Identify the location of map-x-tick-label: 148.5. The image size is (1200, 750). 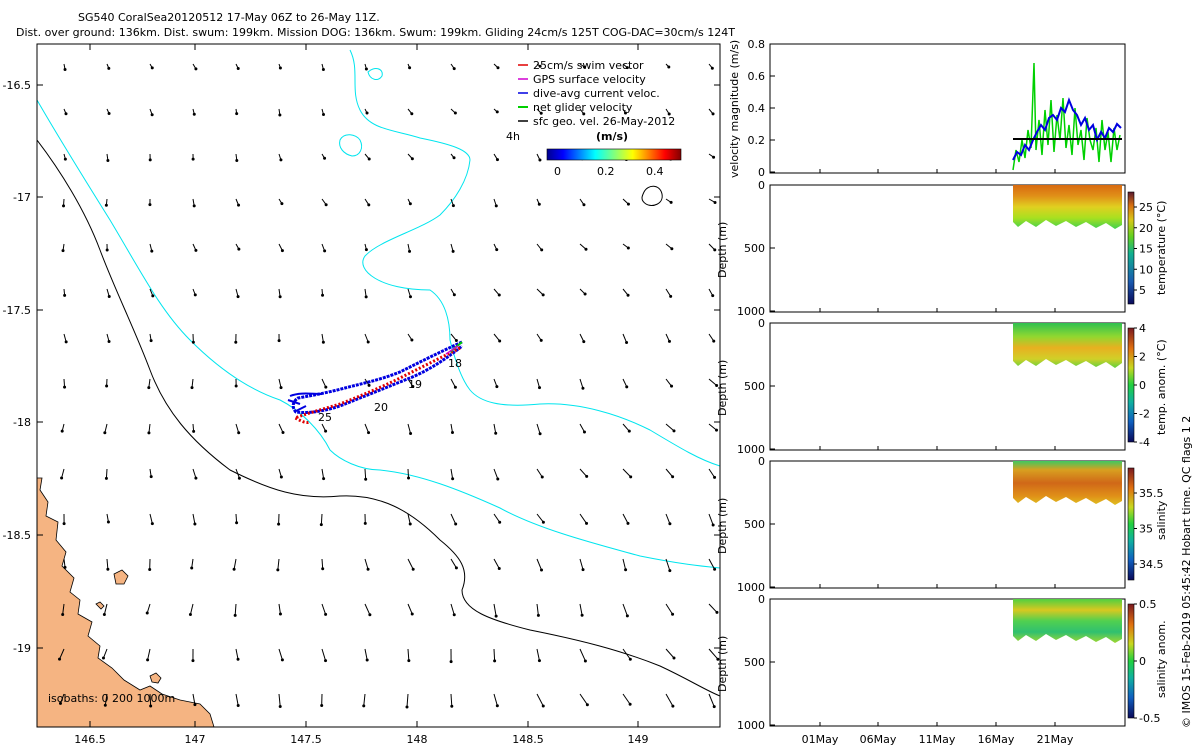
(528, 739).